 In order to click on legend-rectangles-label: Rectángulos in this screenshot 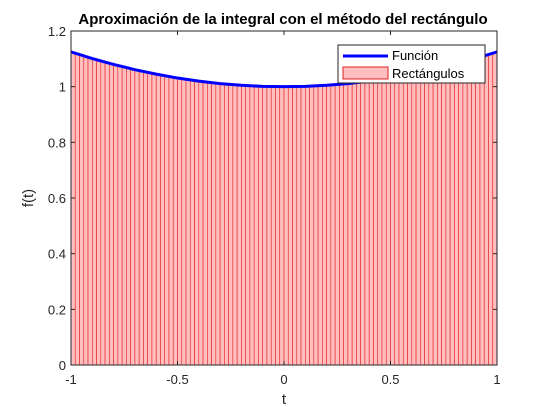, I will do `click(428, 73)`.